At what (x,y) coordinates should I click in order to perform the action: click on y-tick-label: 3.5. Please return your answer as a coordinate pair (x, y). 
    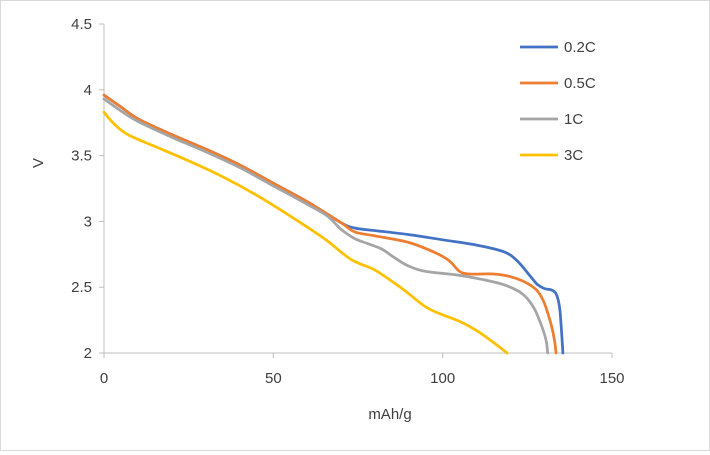
    Looking at the image, I should click on (81, 156).